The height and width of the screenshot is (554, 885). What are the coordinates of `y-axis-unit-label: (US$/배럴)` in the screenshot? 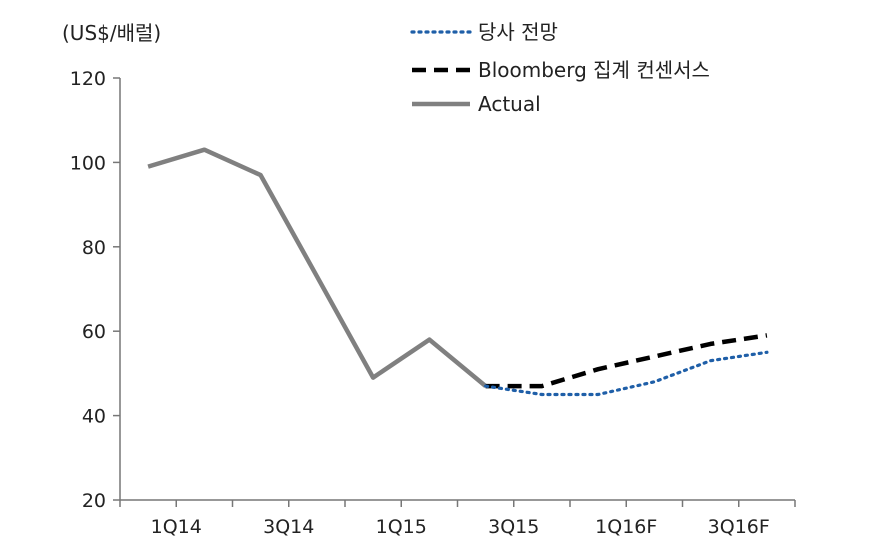 It's located at (111, 33).